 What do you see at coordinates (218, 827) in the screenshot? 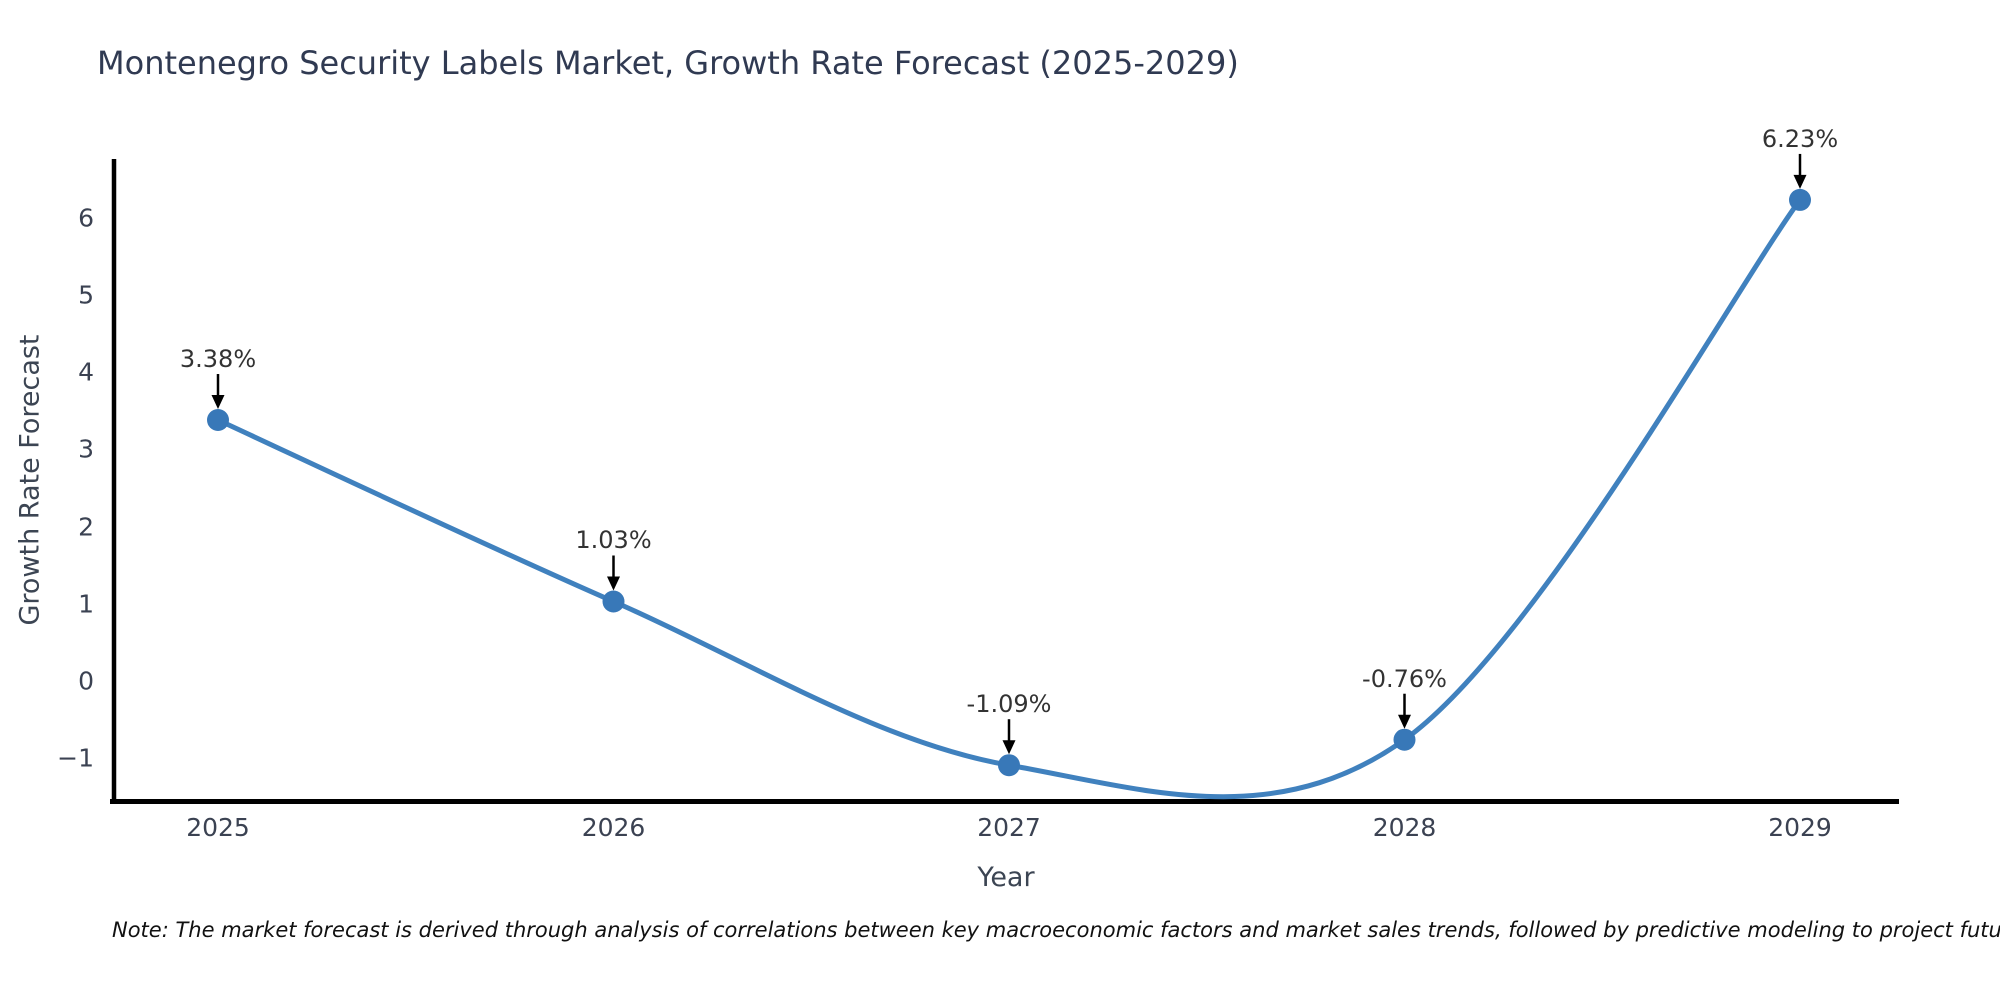
I see `x-tick-label: 2025` at bounding box center [218, 827].